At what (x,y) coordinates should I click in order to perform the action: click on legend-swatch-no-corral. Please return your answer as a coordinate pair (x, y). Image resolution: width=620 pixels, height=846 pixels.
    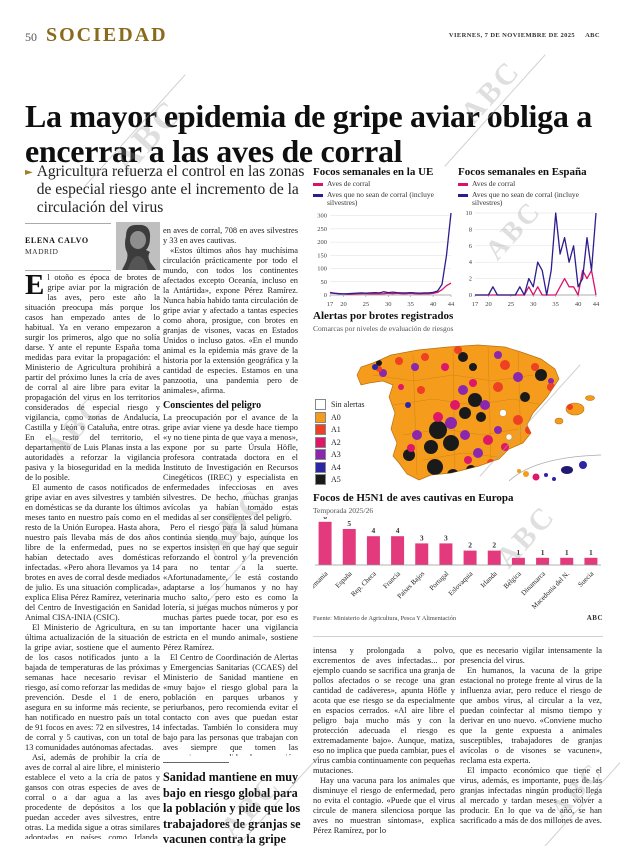
    Looking at the image, I should click on (318, 195).